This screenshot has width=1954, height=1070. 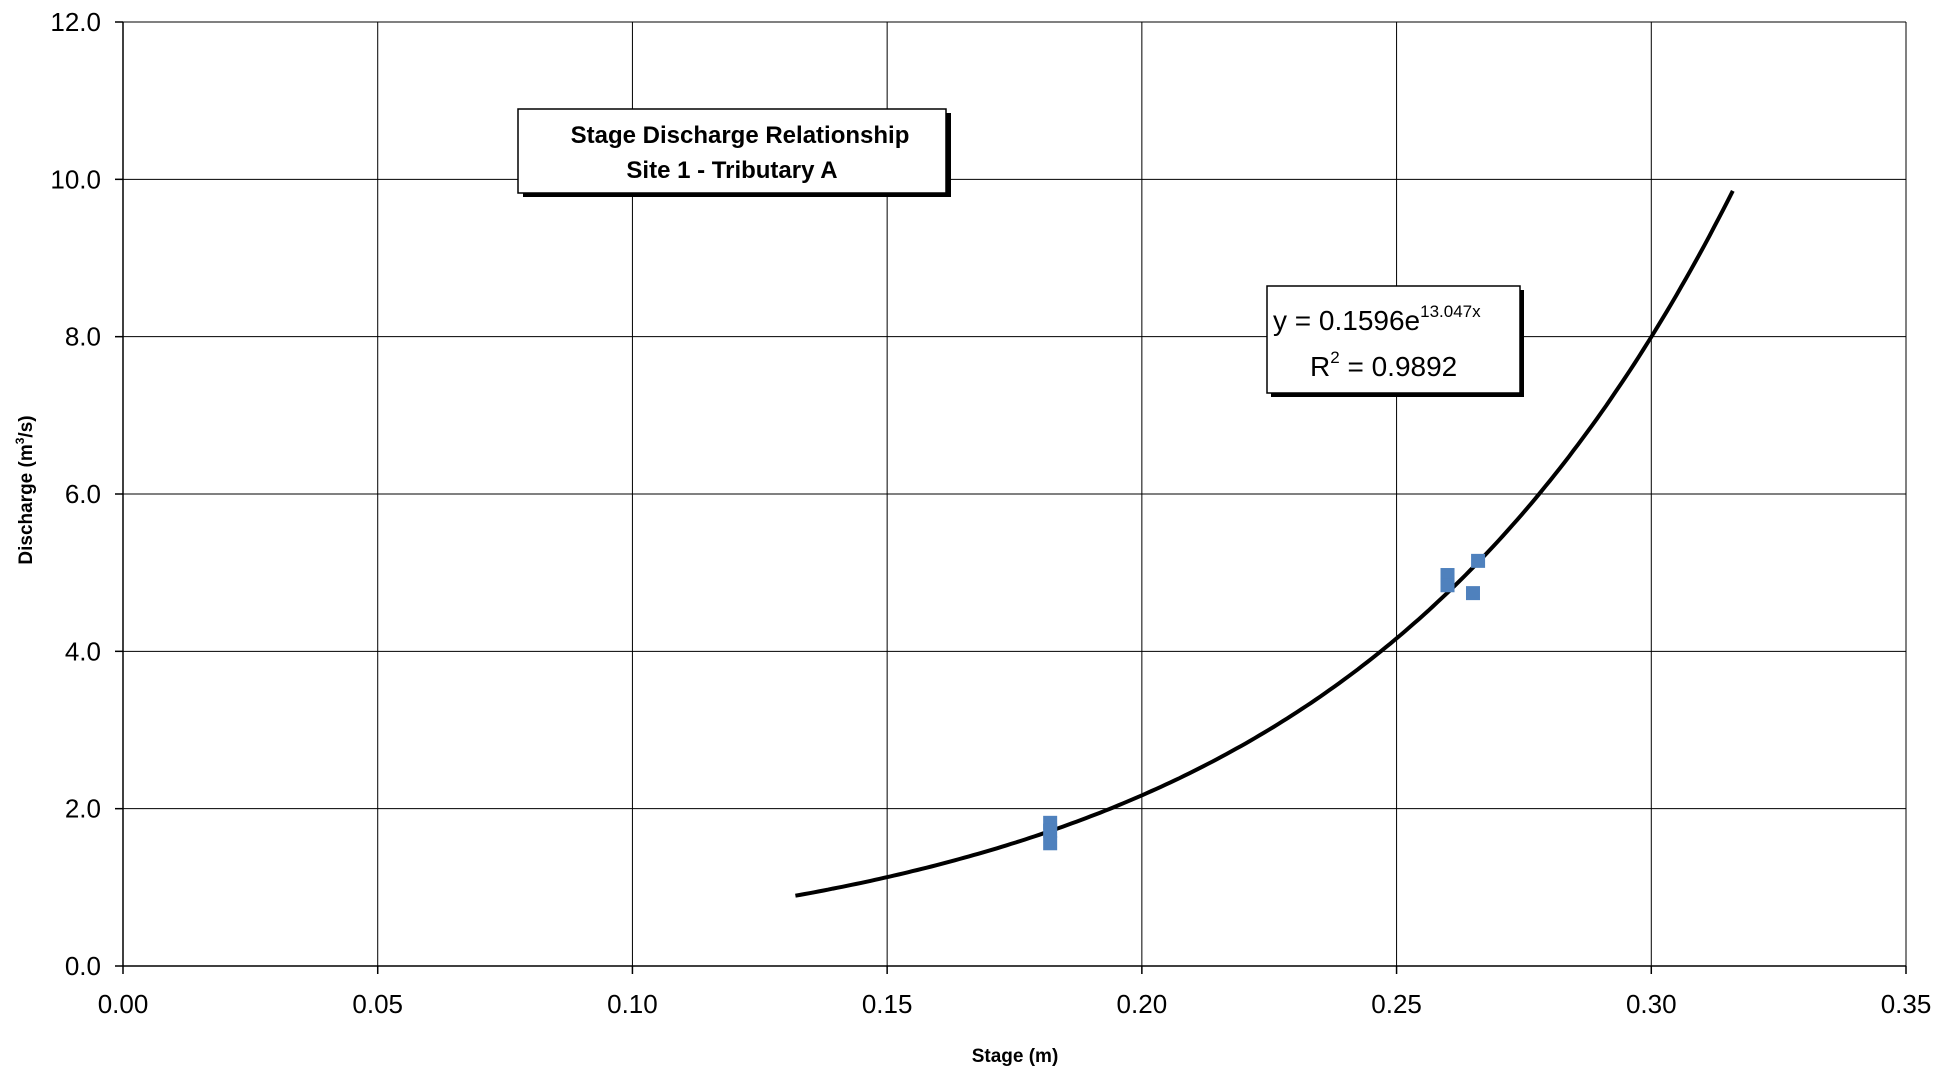 What do you see at coordinates (75, 22) in the screenshot?
I see `y-tick-label: 12.0` at bounding box center [75, 22].